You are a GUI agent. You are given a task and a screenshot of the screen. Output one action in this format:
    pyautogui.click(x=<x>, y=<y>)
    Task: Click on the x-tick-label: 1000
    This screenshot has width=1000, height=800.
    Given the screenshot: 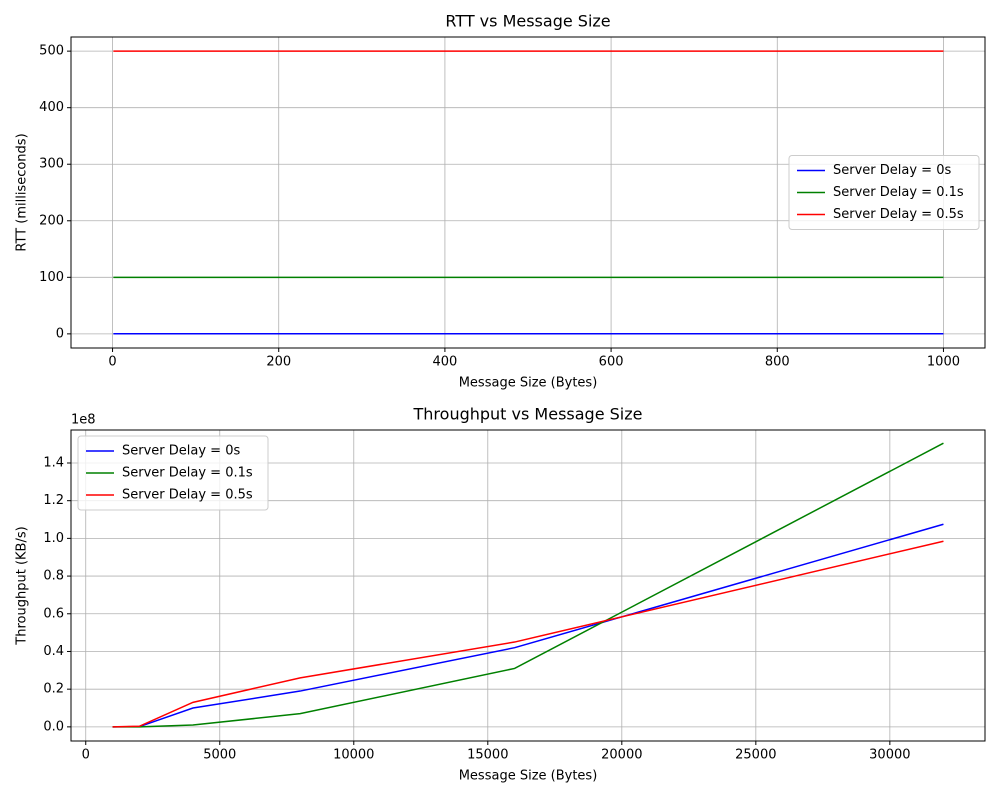 What is the action you would take?
    pyautogui.click(x=943, y=362)
    